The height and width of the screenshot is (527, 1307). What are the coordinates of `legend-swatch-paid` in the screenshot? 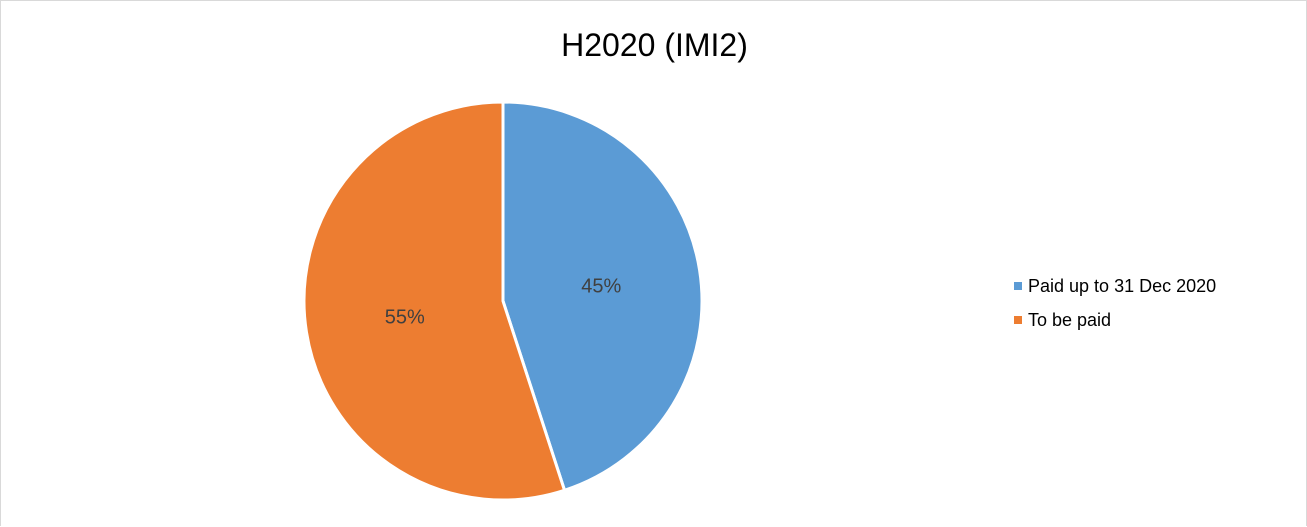 It's located at (1018, 286).